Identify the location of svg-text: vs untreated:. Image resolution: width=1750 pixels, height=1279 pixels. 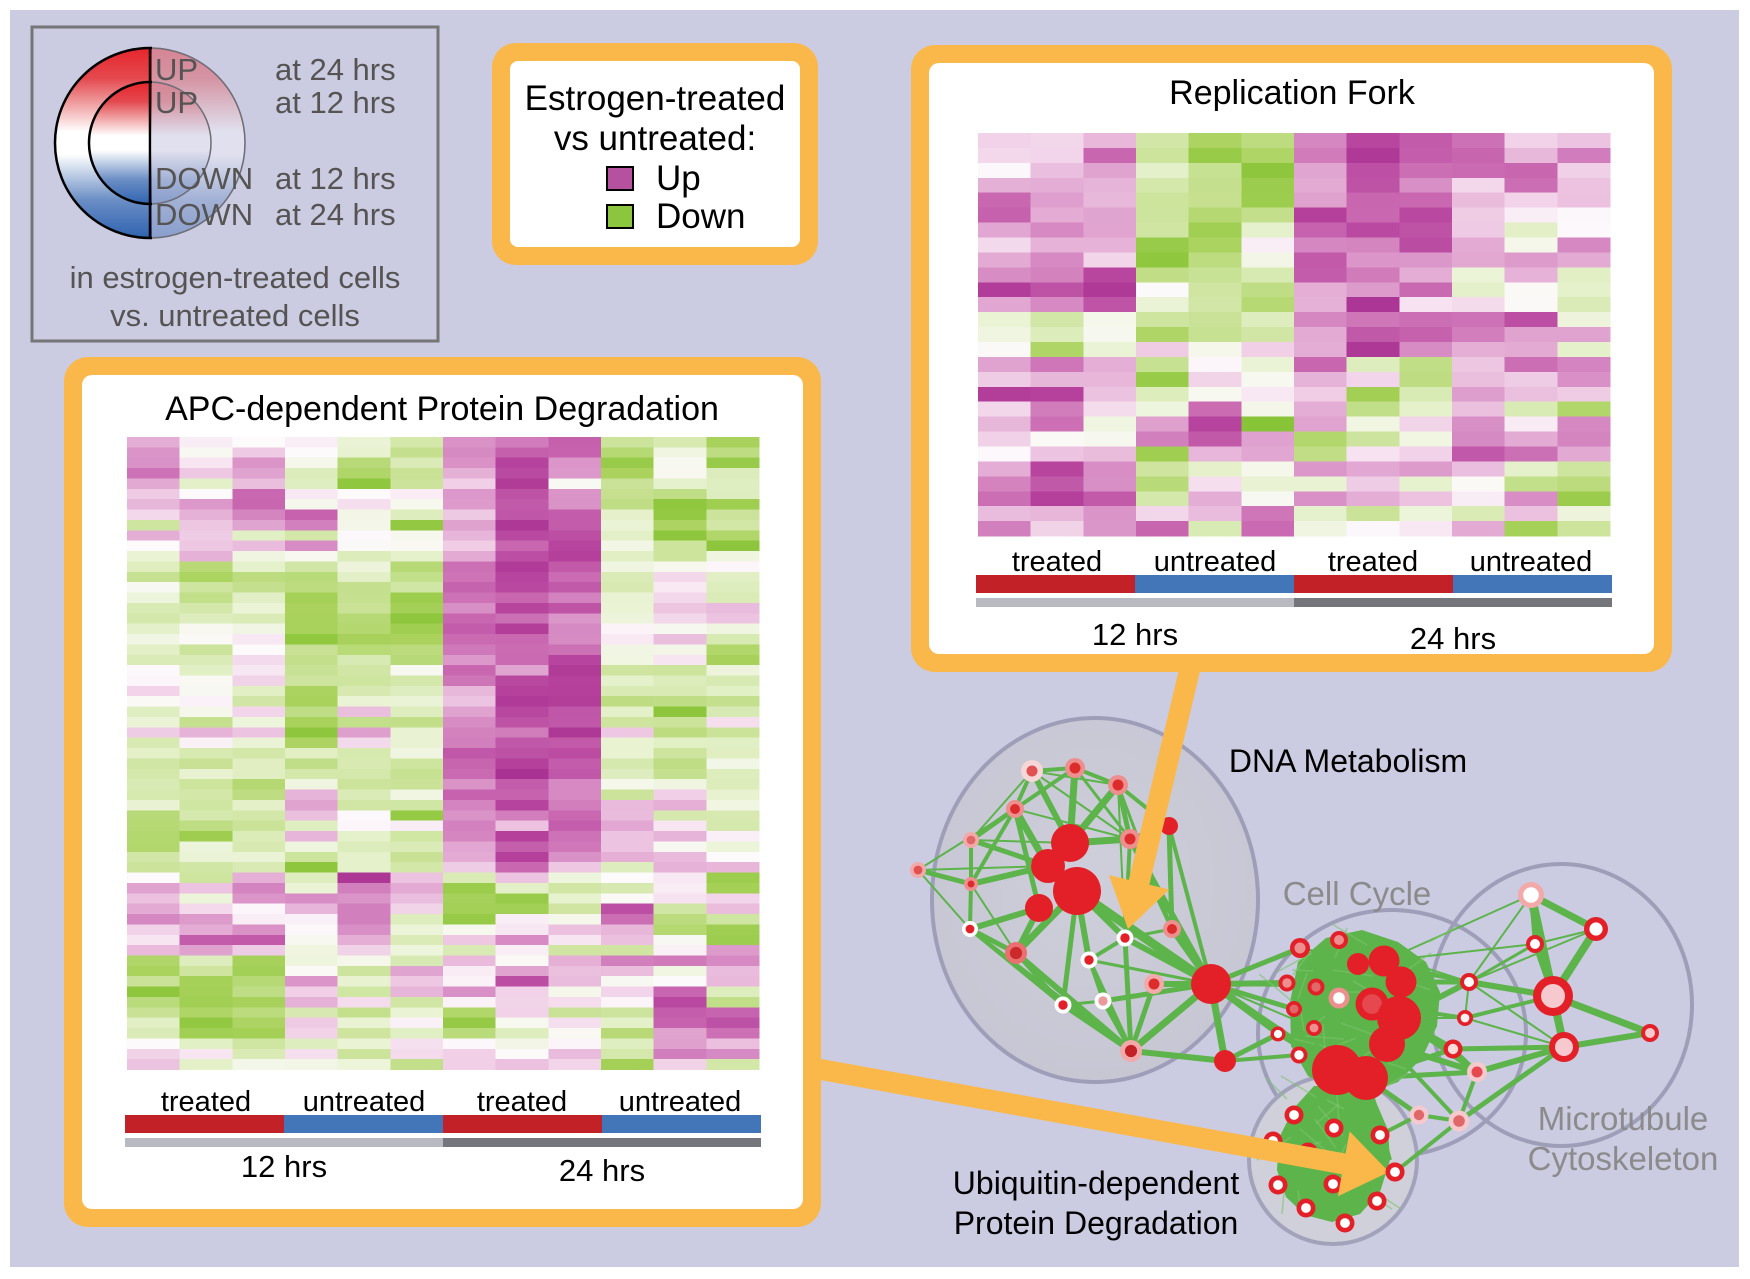
(655, 138).